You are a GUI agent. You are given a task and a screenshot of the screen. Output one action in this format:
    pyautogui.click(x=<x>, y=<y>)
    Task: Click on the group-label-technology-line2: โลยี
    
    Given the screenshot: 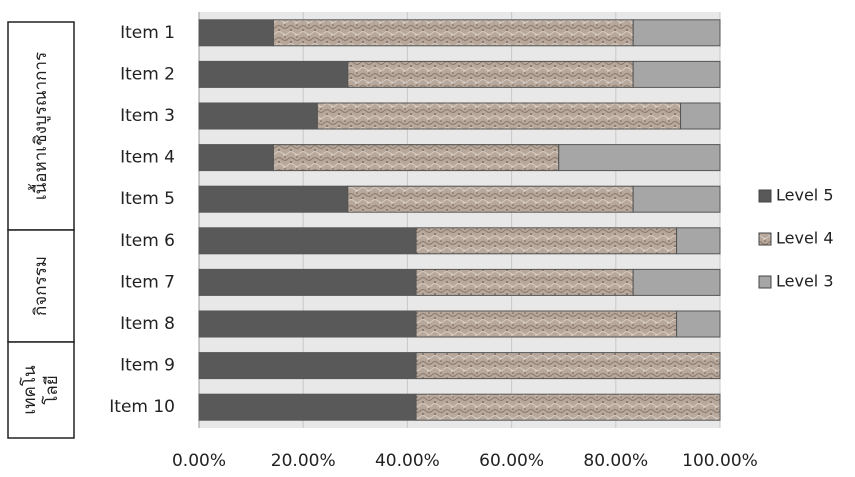 What is the action you would take?
    pyautogui.click(x=51, y=390)
    